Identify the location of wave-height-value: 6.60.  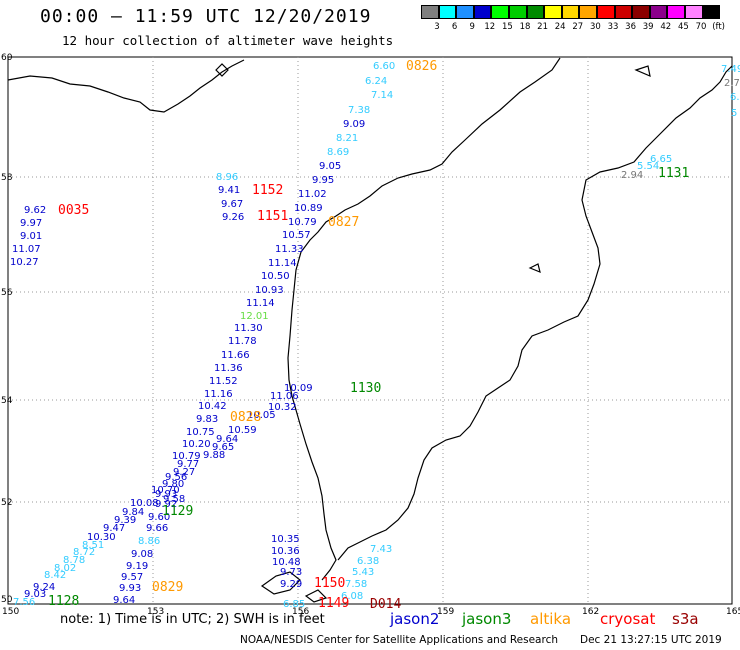
(384, 66).